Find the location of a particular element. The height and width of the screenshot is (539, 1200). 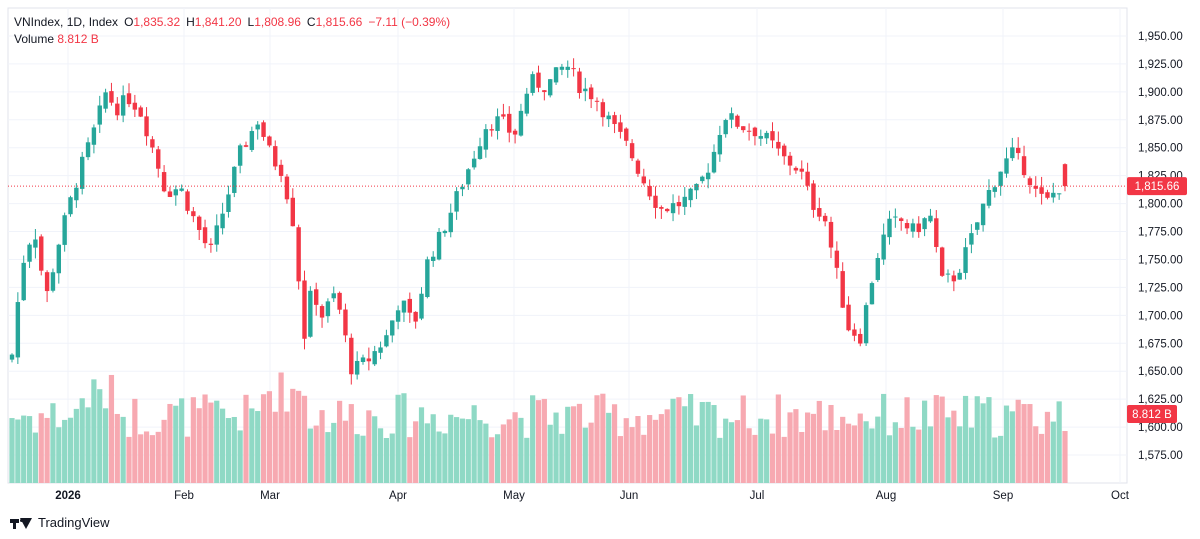

price-tick-label: 1,750.00 is located at coordinates (1160, 260).